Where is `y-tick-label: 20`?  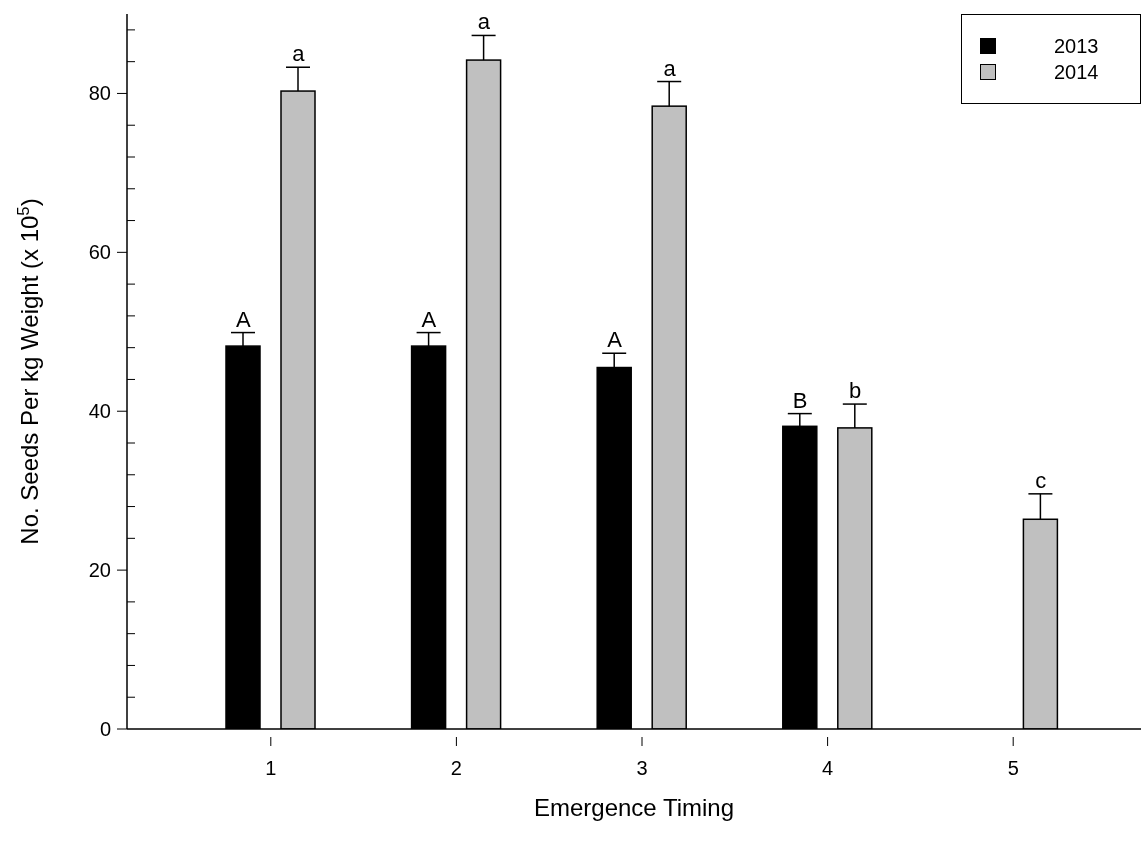 y-tick-label: 20 is located at coordinates (99, 570).